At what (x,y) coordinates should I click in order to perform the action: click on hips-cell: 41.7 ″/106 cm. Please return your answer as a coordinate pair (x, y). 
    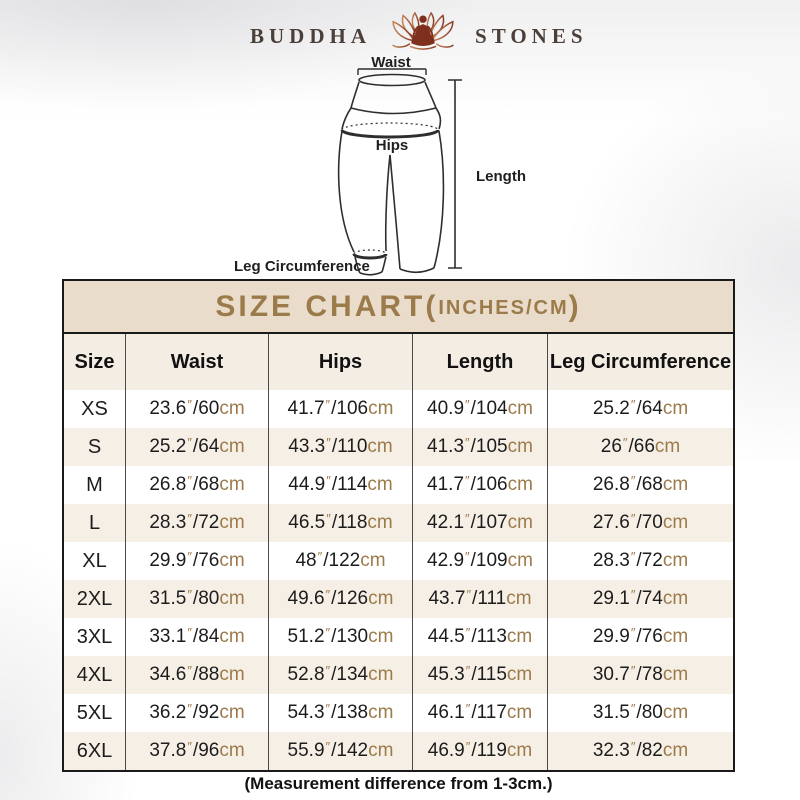
    Looking at the image, I should click on (341, 409).